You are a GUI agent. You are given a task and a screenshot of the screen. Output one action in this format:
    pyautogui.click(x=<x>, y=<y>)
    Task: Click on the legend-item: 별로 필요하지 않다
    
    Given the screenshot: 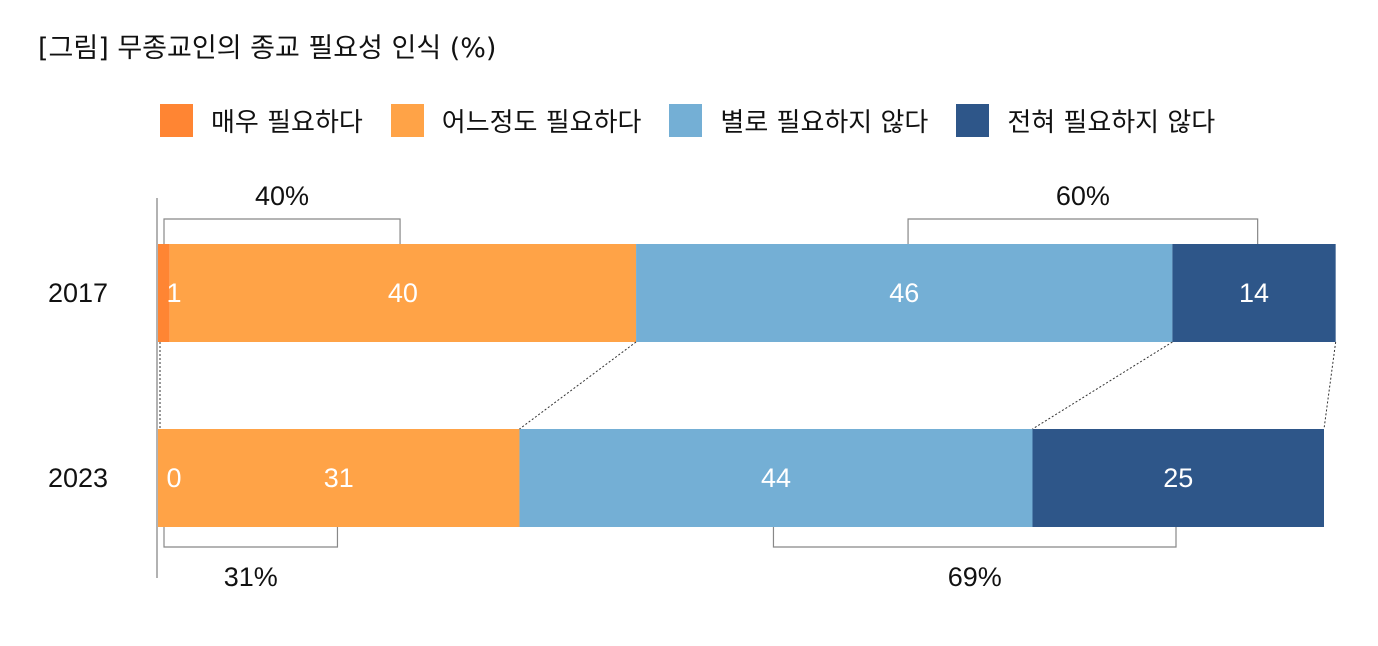 What is the action you would take?
    pyautogui.click(x=798, y=120)
    